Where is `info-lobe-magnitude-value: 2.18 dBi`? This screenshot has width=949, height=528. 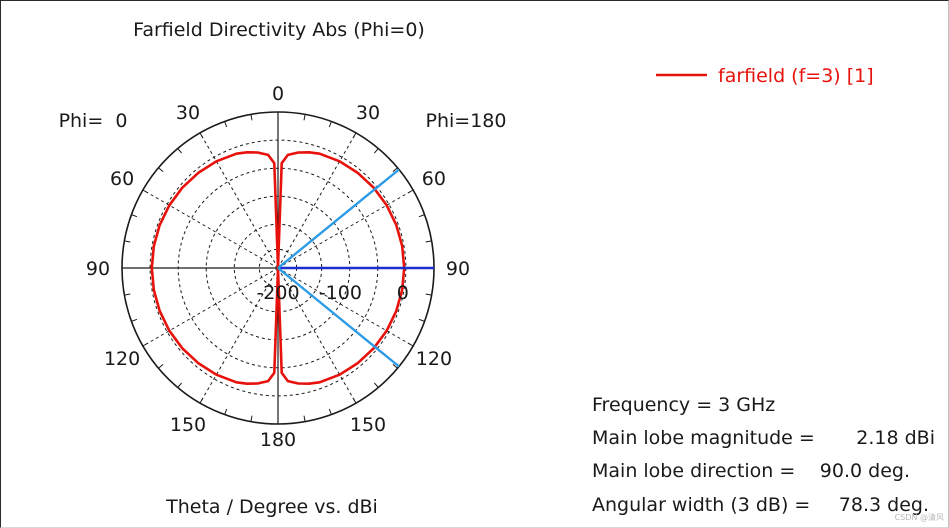
info-lobe-magnitude-value: 2.18 dBi is located at coordinates (895, 438).